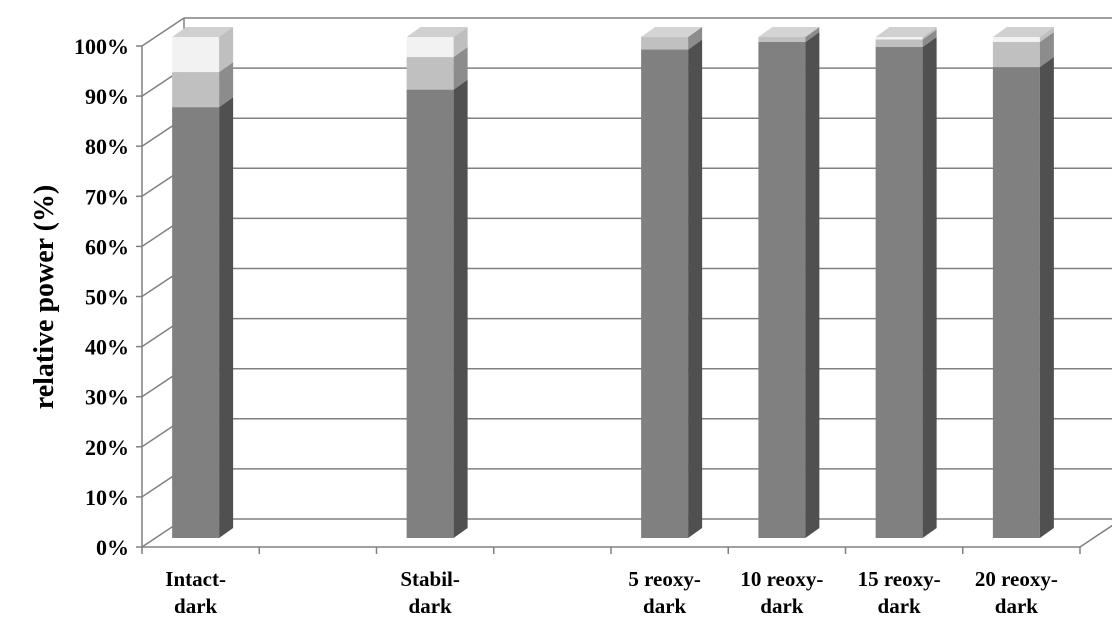  Describe the element at coordinates (195, 579) in the screenshot. I see `x-category-label: Intact-` at that location.